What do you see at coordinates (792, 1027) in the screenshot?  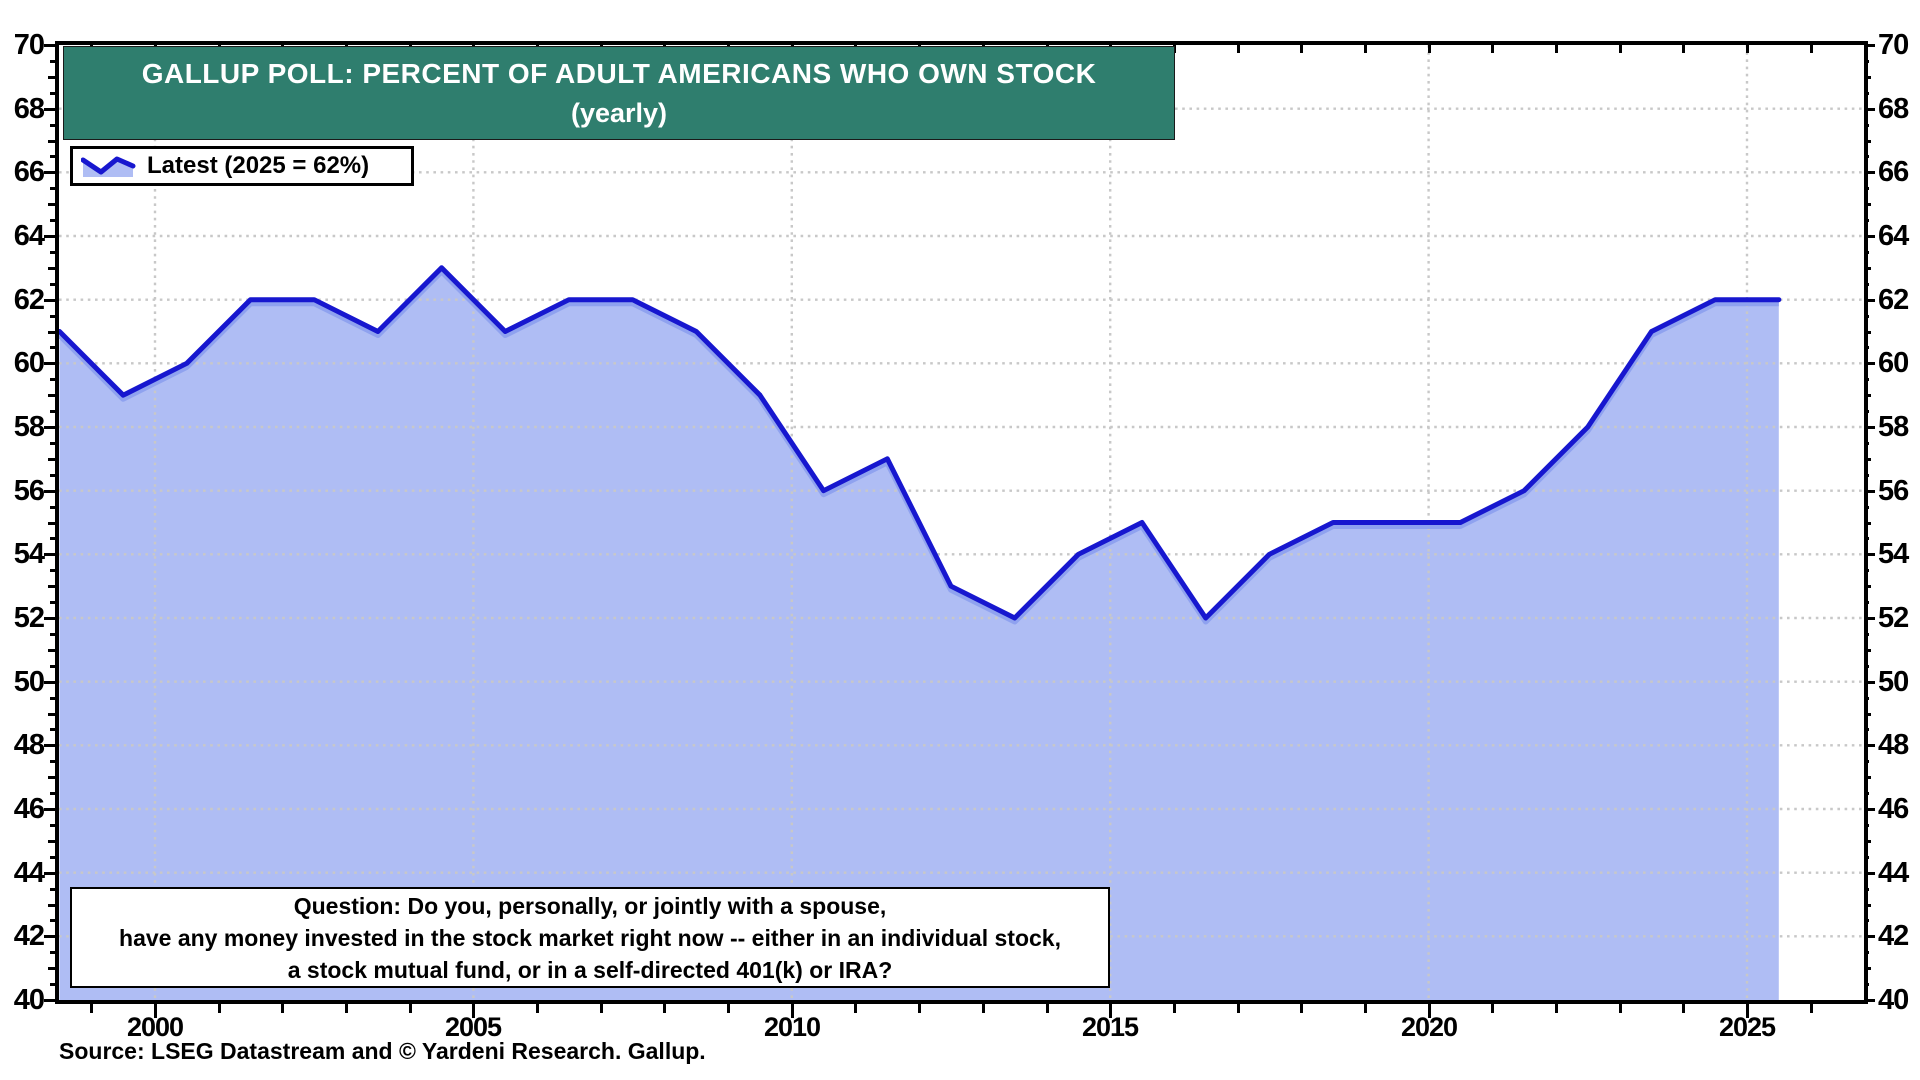 I see `x-axis-label: 2010` at bounding box center [792, 1027].